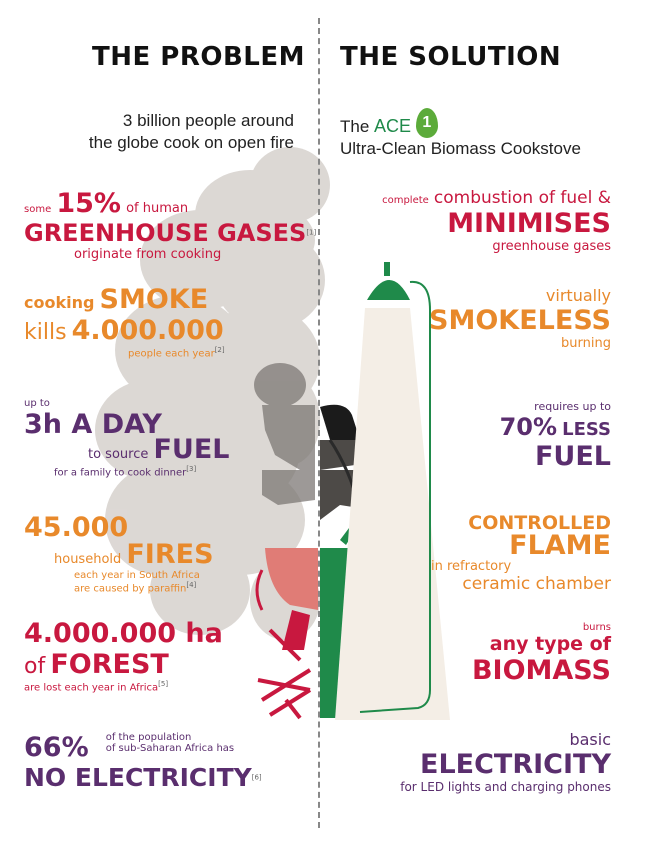 This screenshot has height=849, width=647. I want to click on fuel-big: FUEL, so click(572, 456).